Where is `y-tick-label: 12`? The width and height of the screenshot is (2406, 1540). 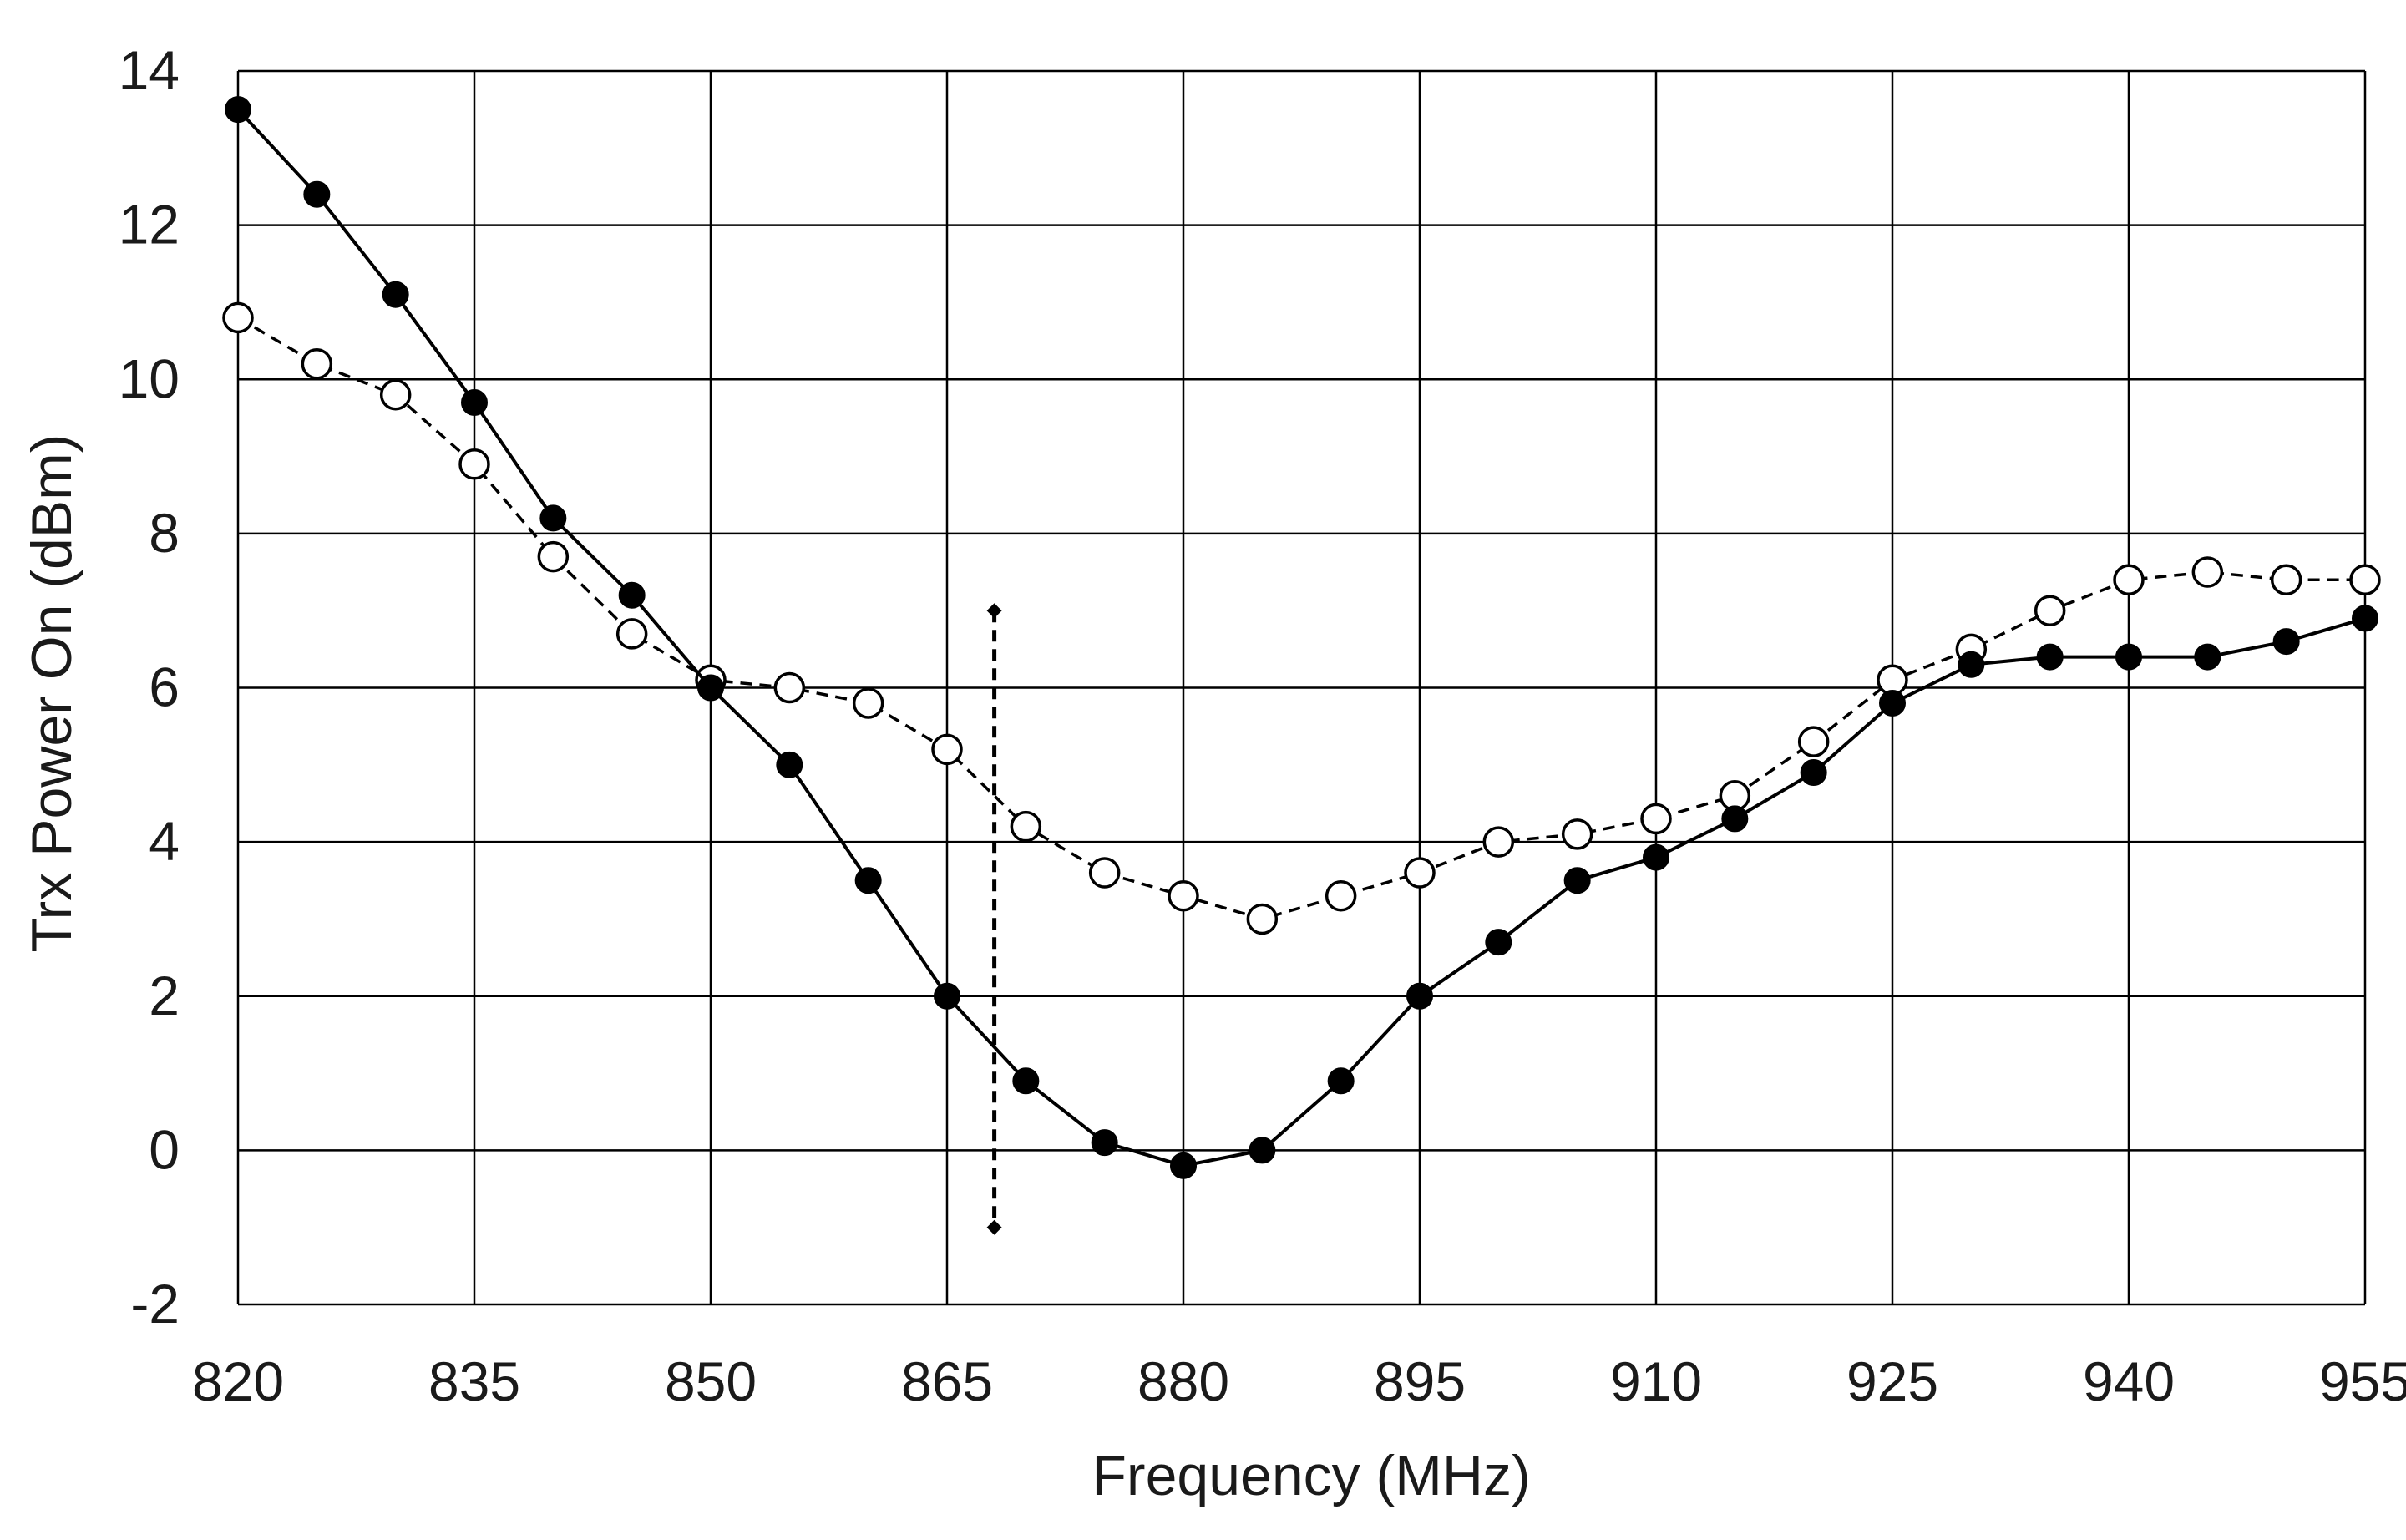 y-tick-label: 12 is located at coordinates (149, 225).